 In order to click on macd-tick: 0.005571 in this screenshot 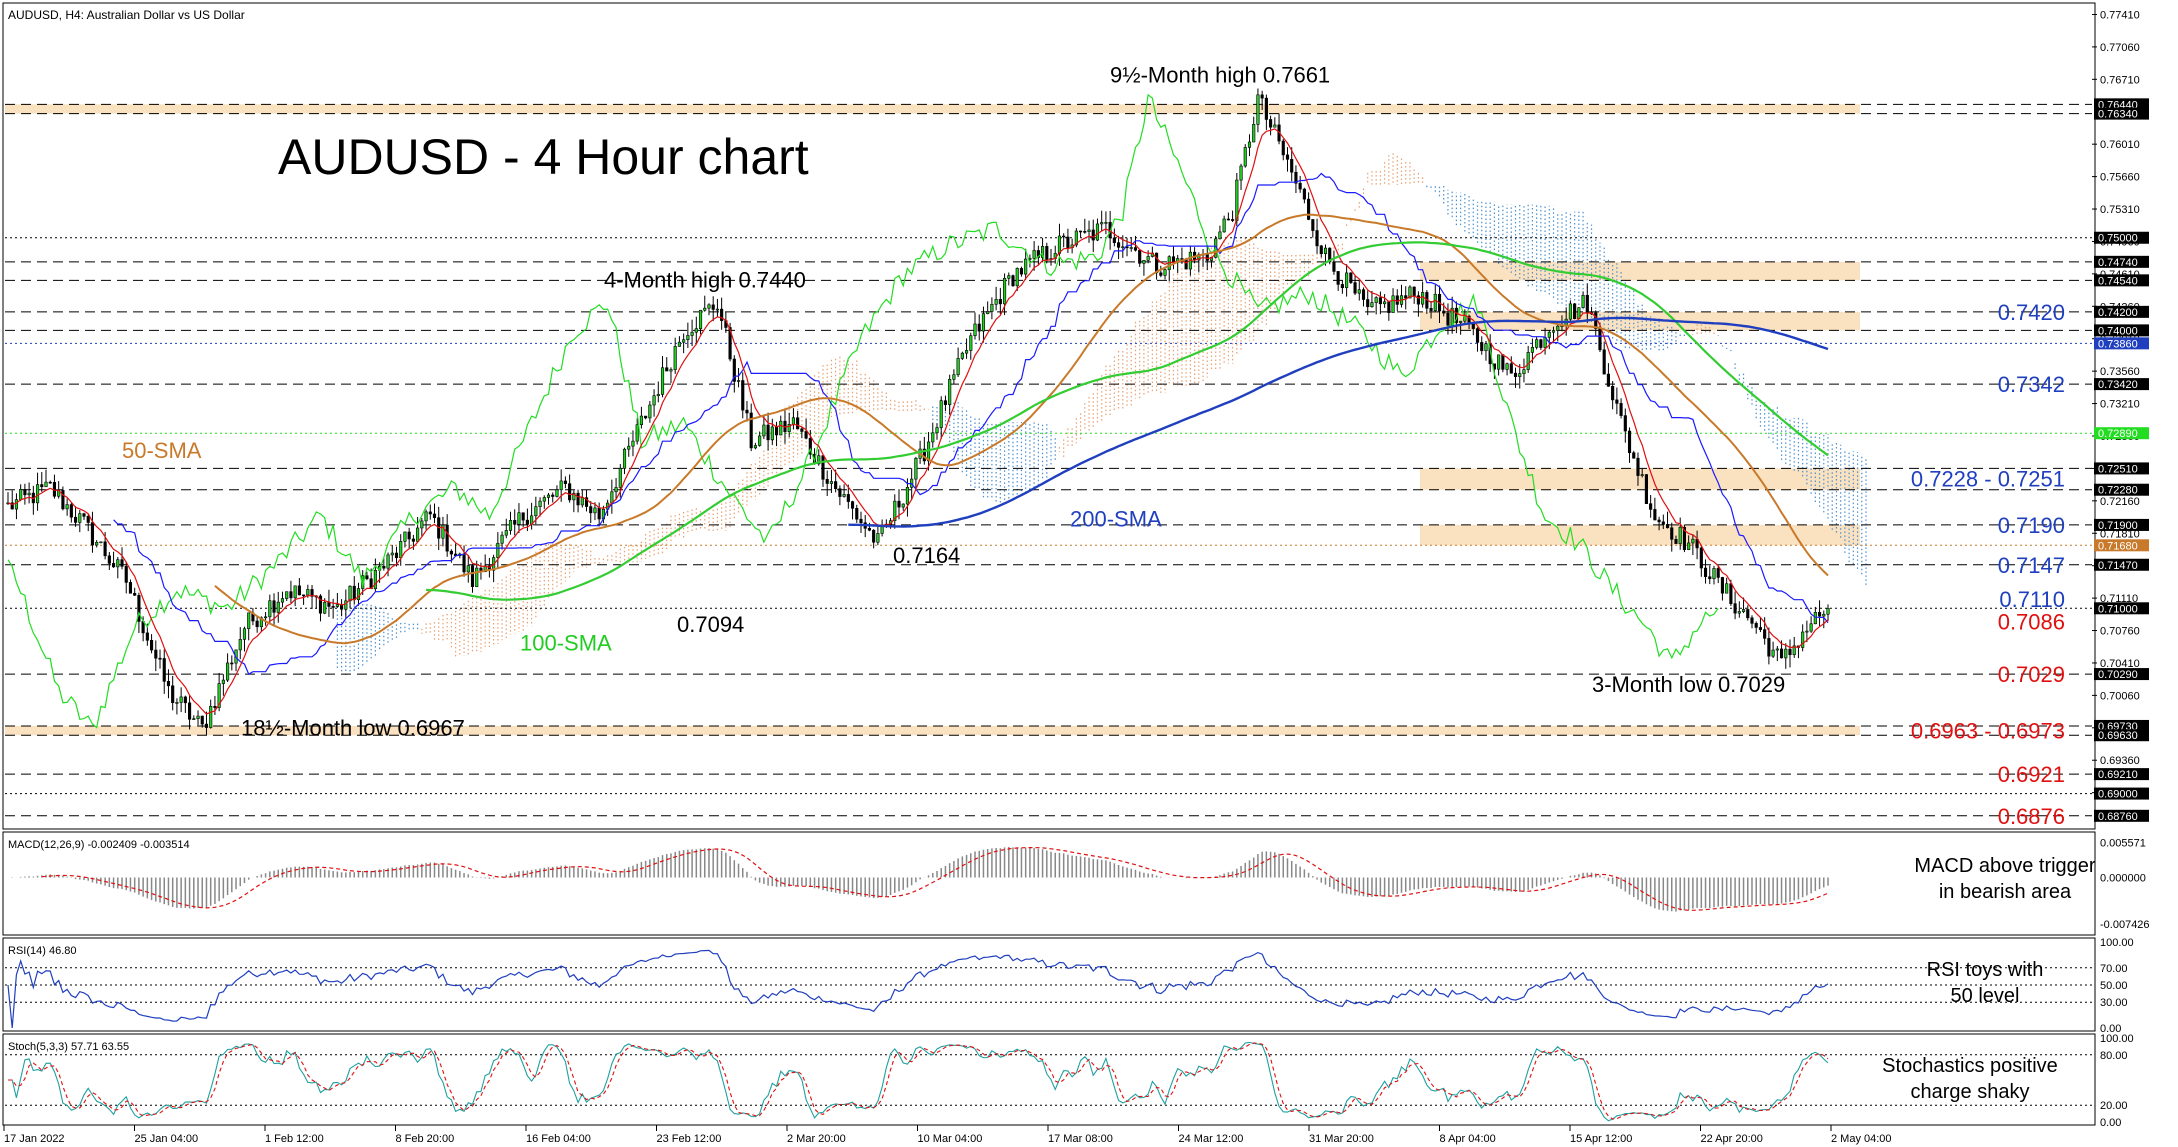, I will do `click(2123, 843)`.